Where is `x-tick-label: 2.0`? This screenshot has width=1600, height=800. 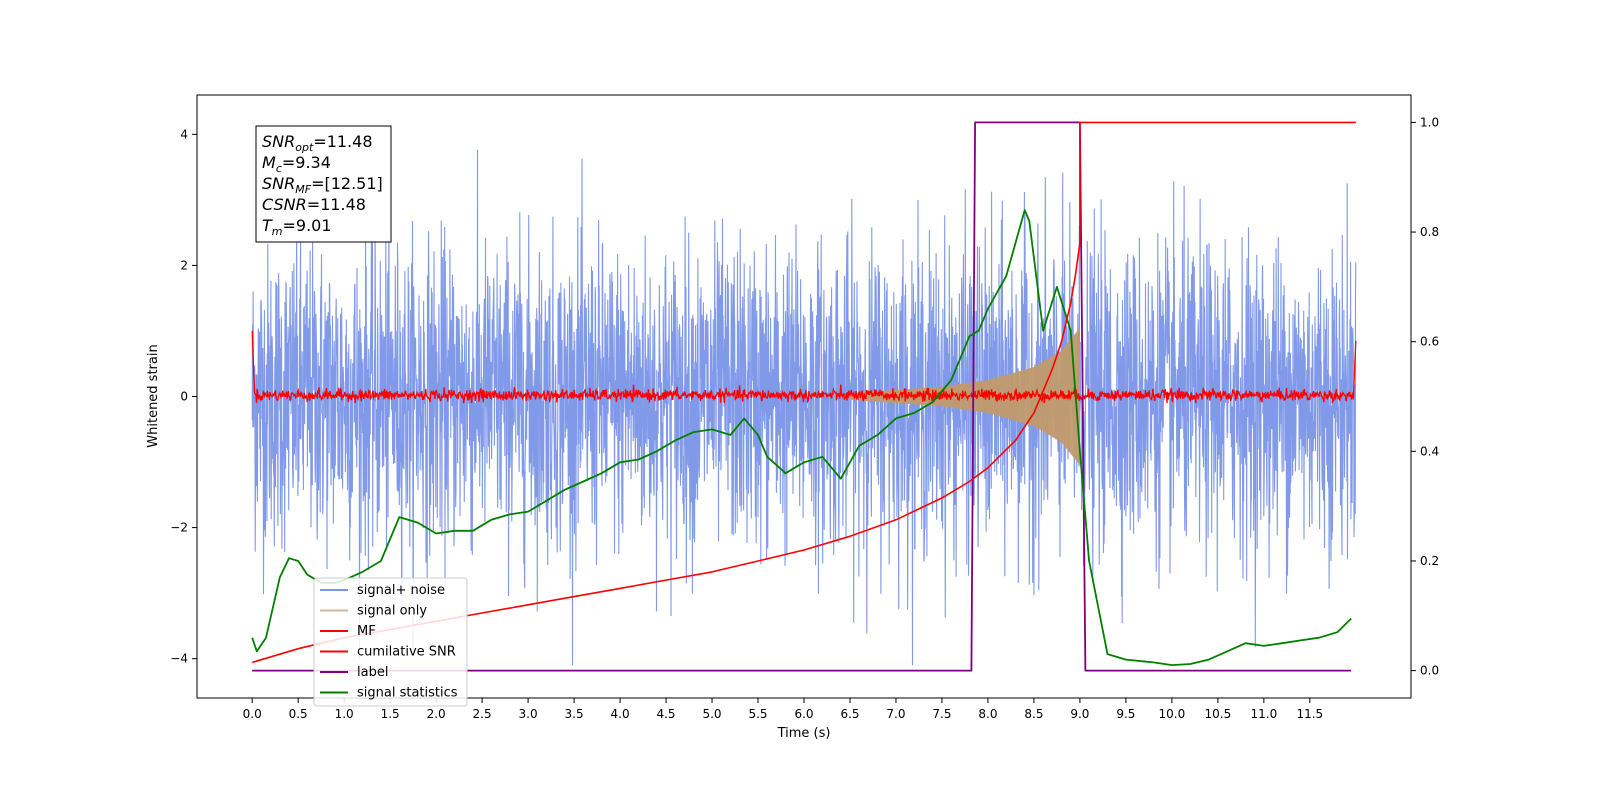 x-tick-label: 2.0 is located at coordinates (436, 714).